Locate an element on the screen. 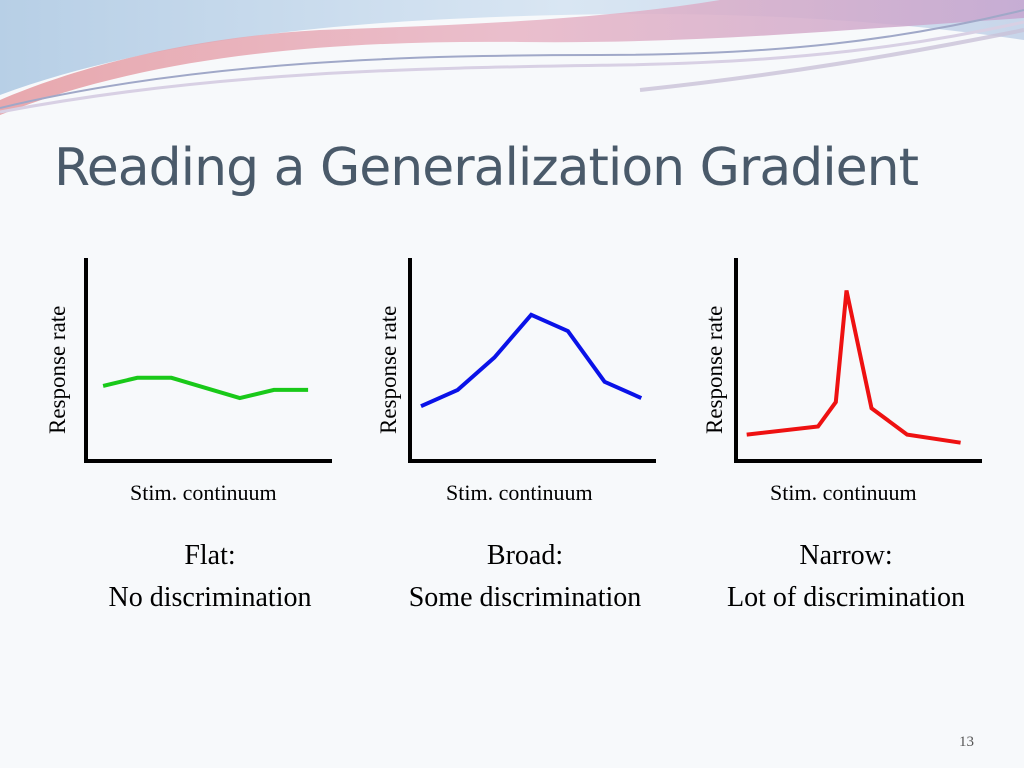  chart-panel-broad: Response rate Stim. continuum is located at coordinates (514, 378).